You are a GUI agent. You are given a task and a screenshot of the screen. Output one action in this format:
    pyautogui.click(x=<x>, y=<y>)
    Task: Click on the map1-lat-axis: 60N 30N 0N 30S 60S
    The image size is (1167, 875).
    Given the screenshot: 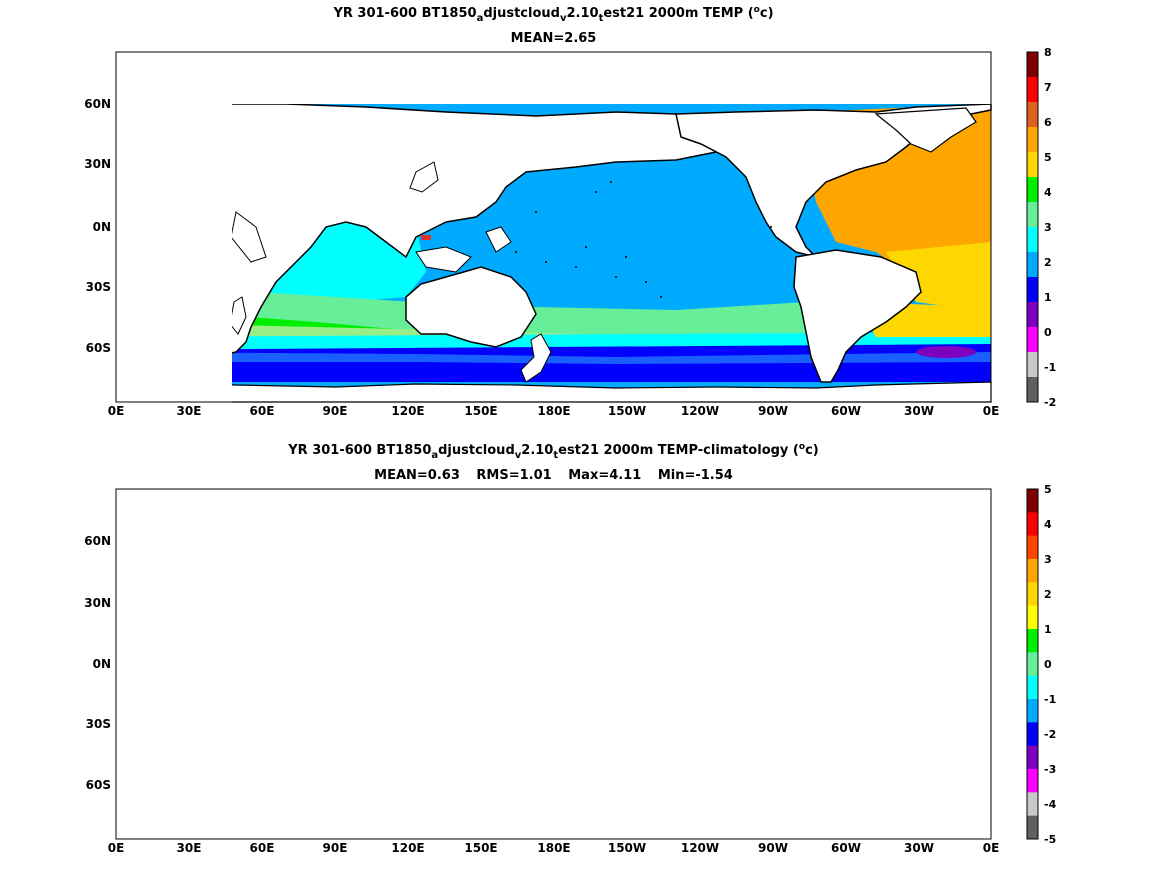 What is the action you would take?
    pyautogui.click(x=97, y=226)
    